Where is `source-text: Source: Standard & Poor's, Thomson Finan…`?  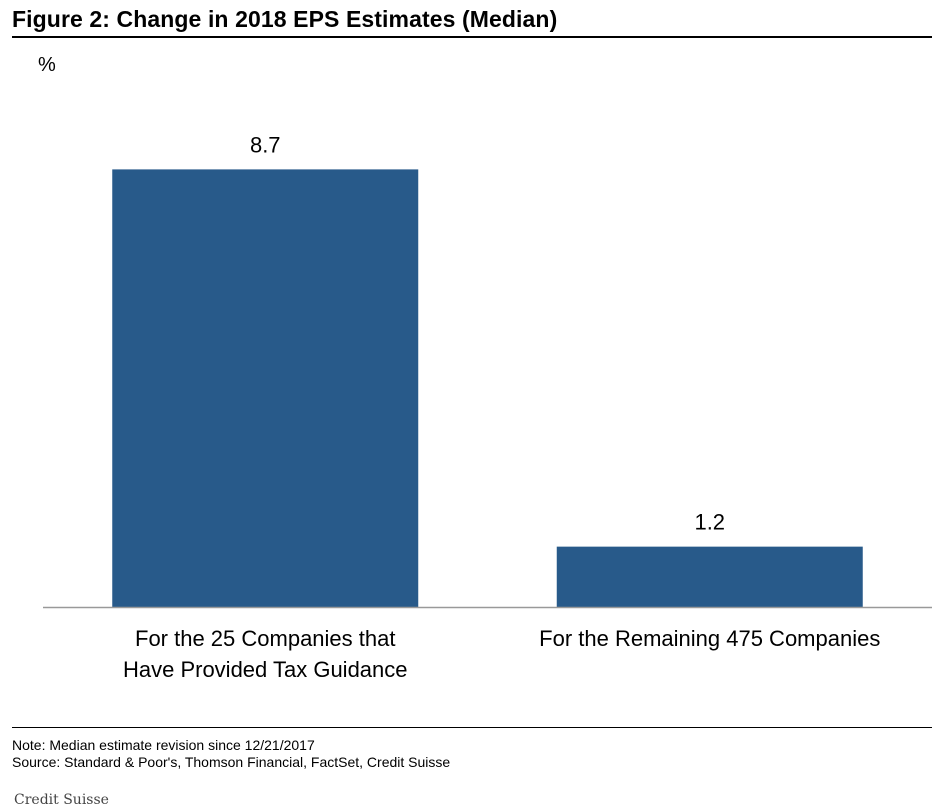 source-text: Source: Standard & Poor's, Thomson Finan… is located at coordinates (231, 762).